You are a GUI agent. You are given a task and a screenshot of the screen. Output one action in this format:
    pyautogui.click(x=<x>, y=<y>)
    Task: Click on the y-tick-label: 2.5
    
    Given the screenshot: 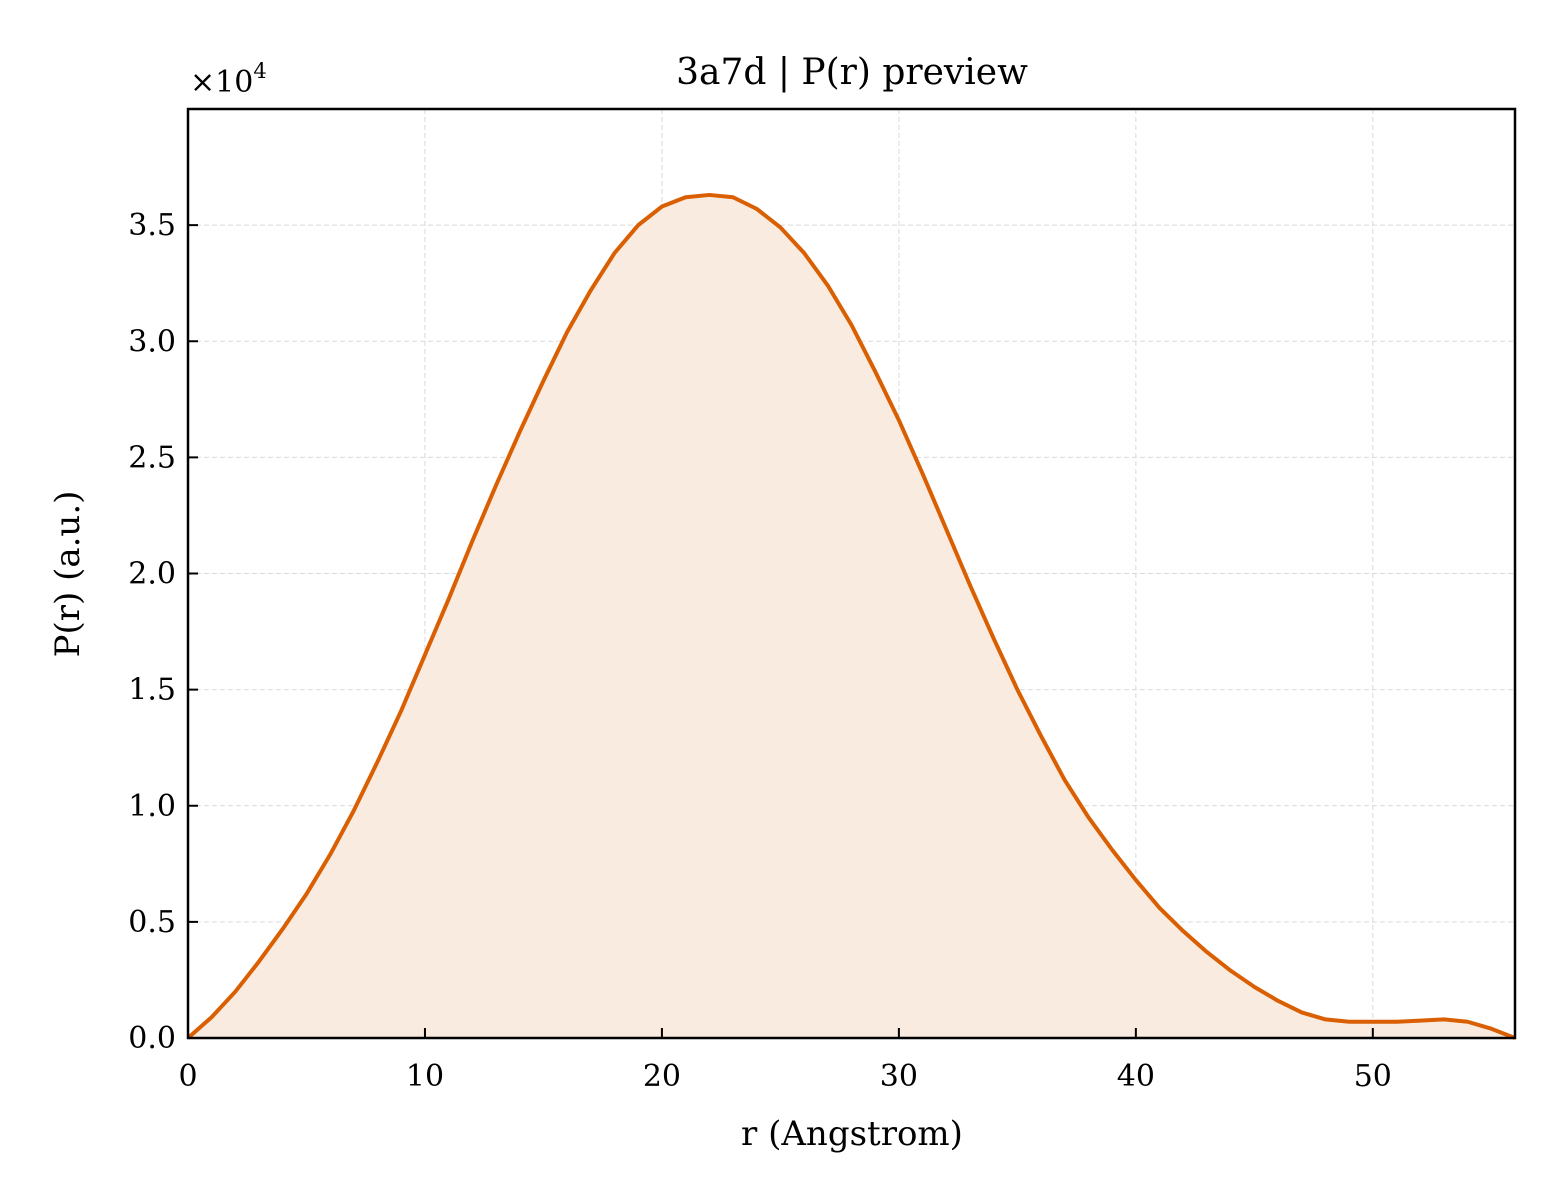 What is the action you would take?
    pyautogui.click(x=152, y=457)
    